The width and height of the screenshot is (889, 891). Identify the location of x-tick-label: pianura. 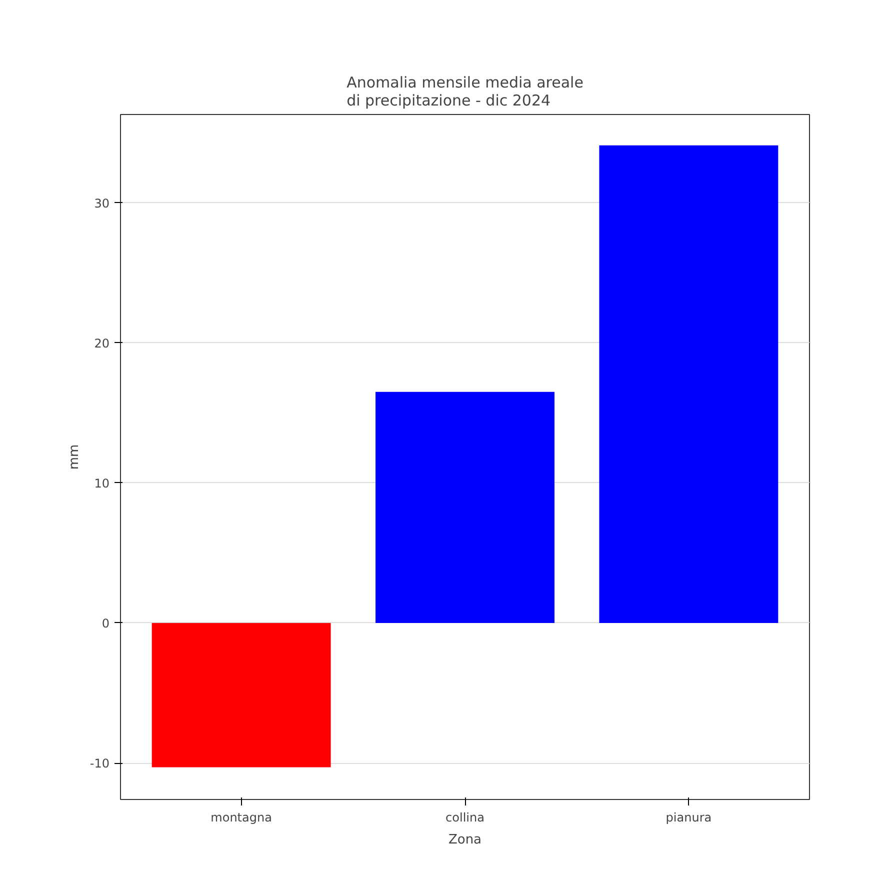
(689, 817).